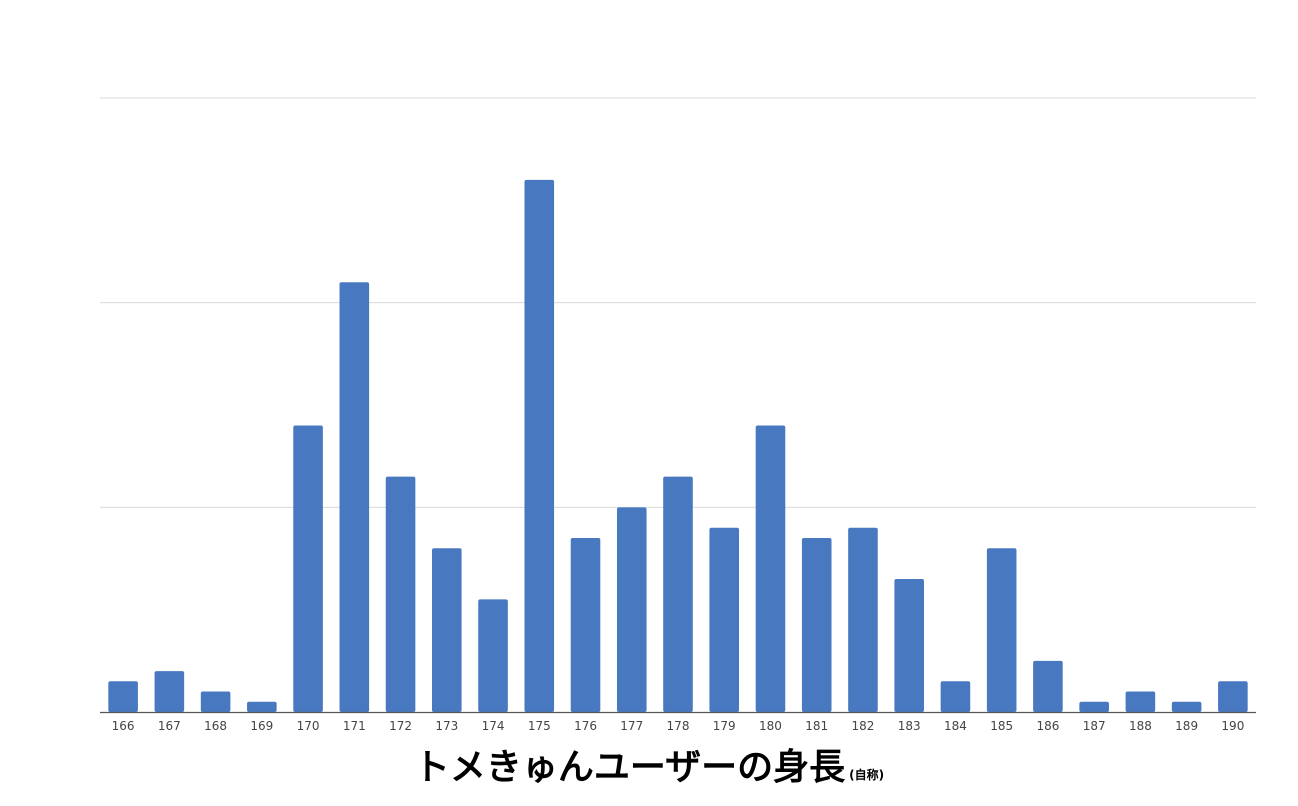  What do you see at coordinates (539, 726) in the screenshot?
I see `x-tick-label: 175` at bounding box center [539, 726].